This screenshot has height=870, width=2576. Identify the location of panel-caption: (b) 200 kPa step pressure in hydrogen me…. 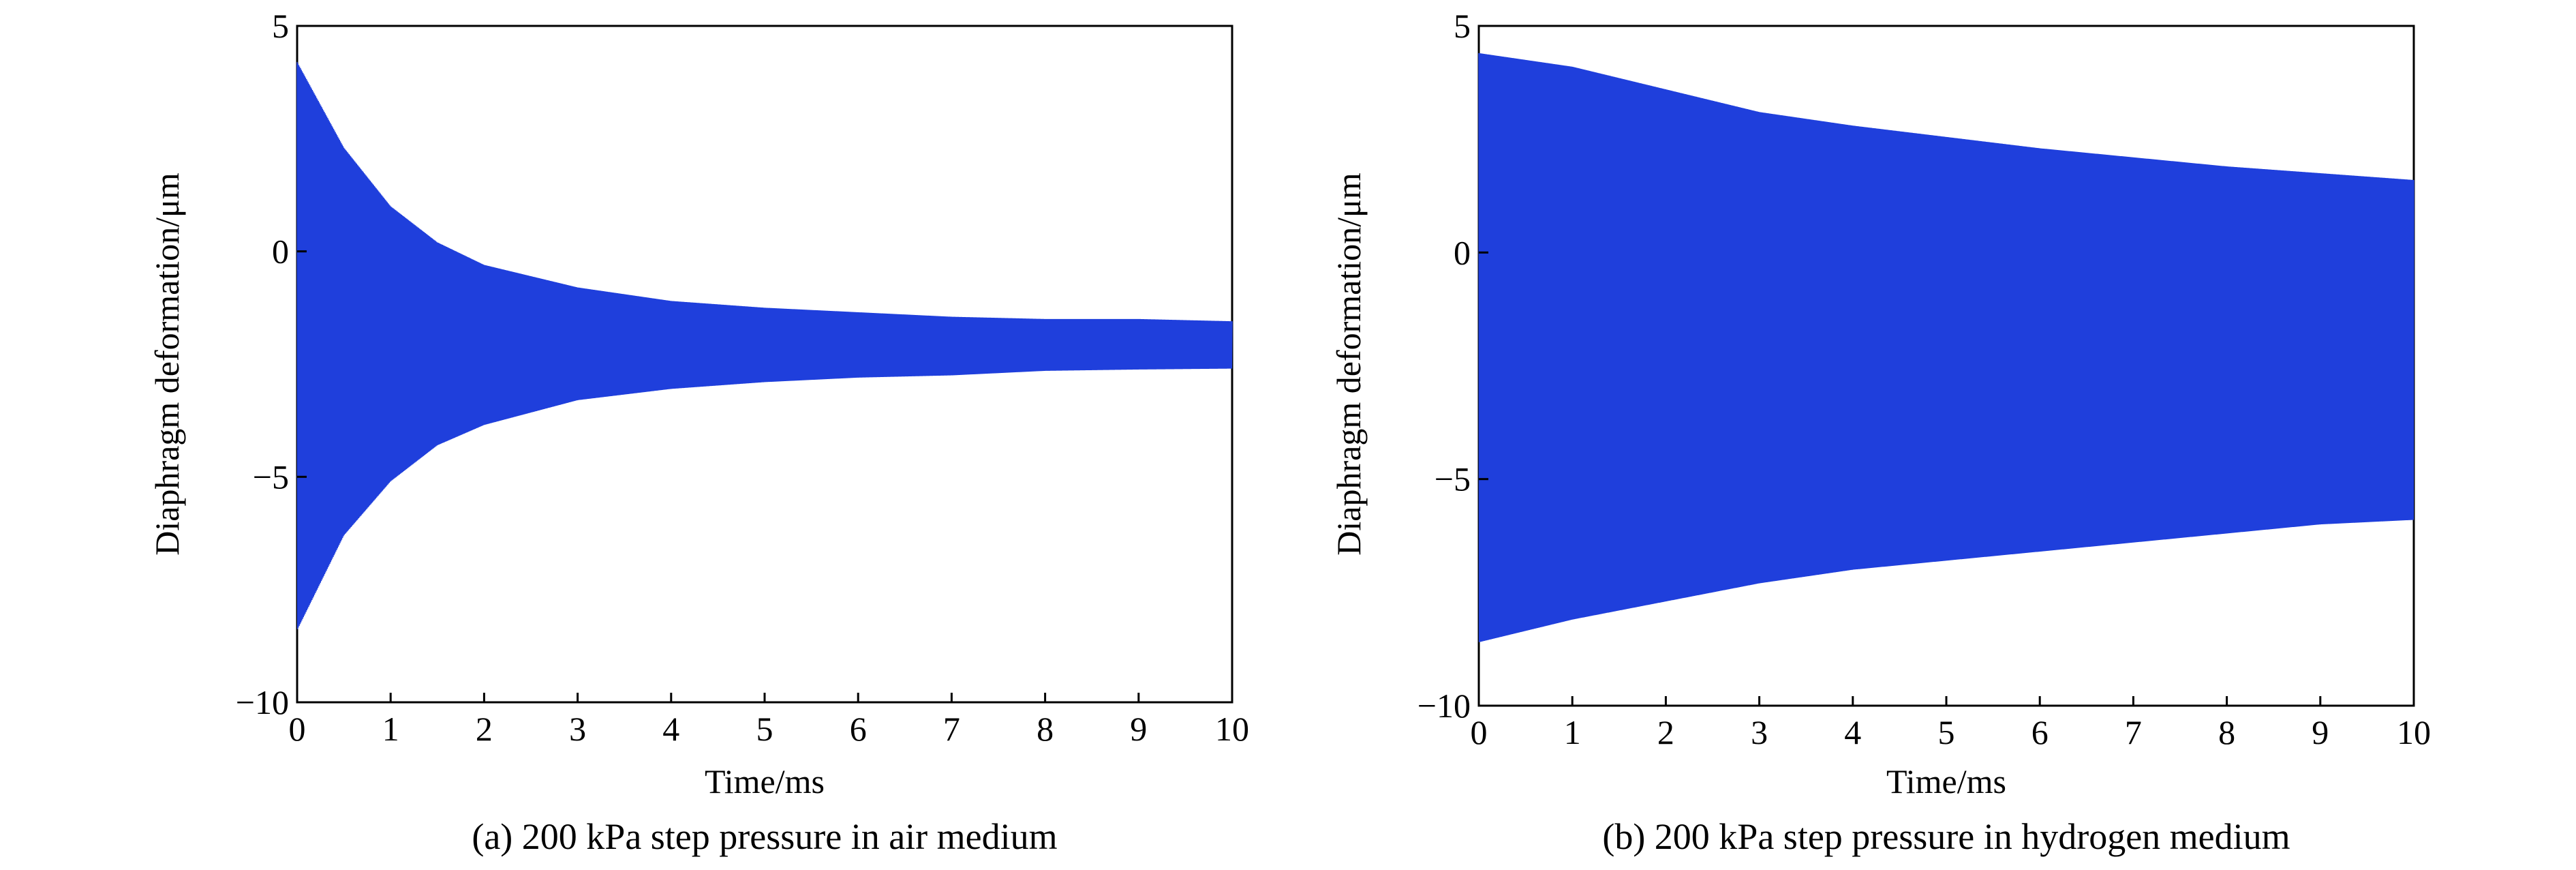
(1946, 836).